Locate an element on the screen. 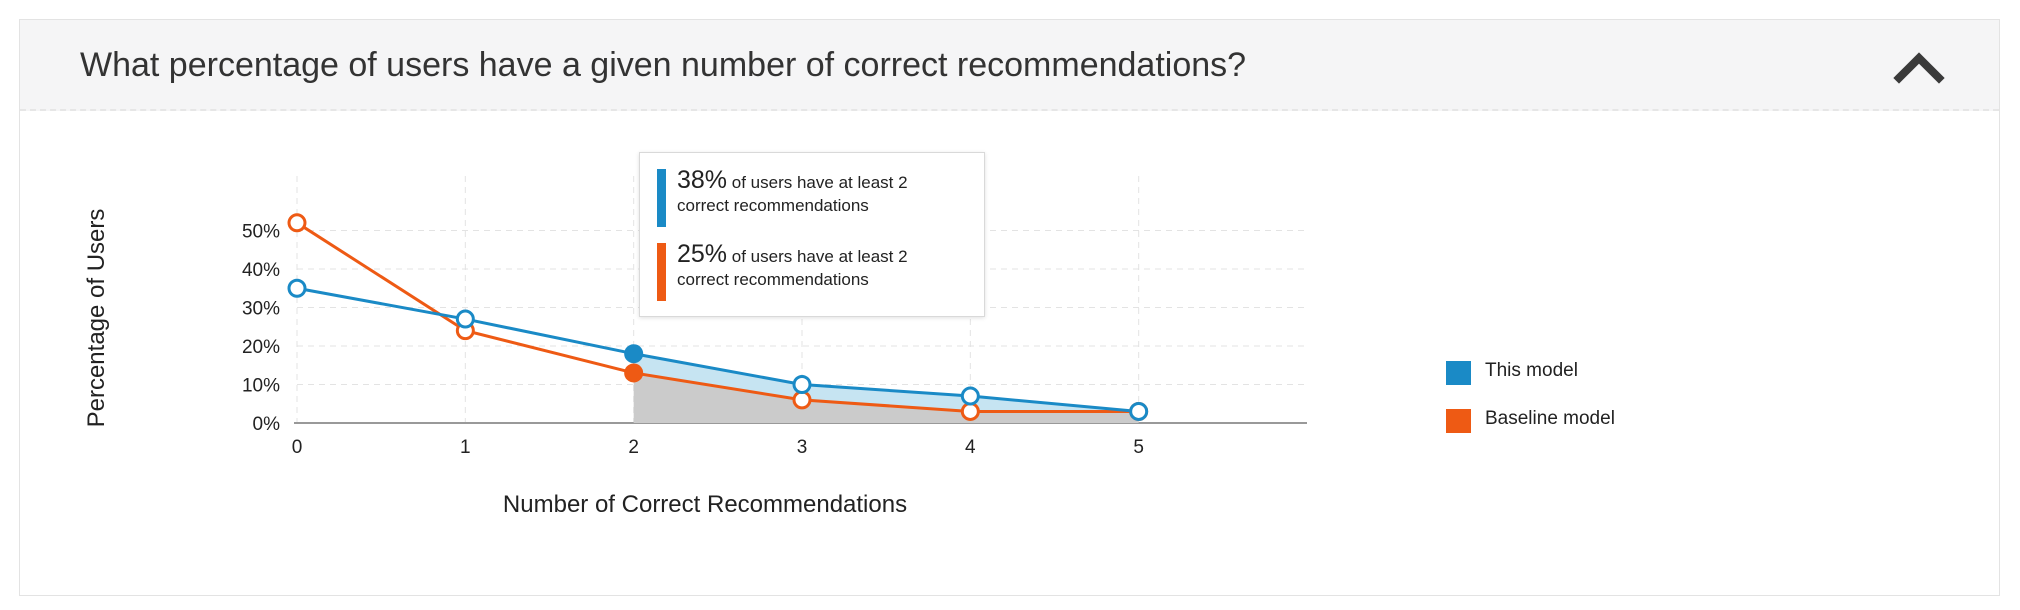 This screenshot has height=610, width=2020. x-axis-title: Number of Correct Recommendations is located at coordinates (705, 504).